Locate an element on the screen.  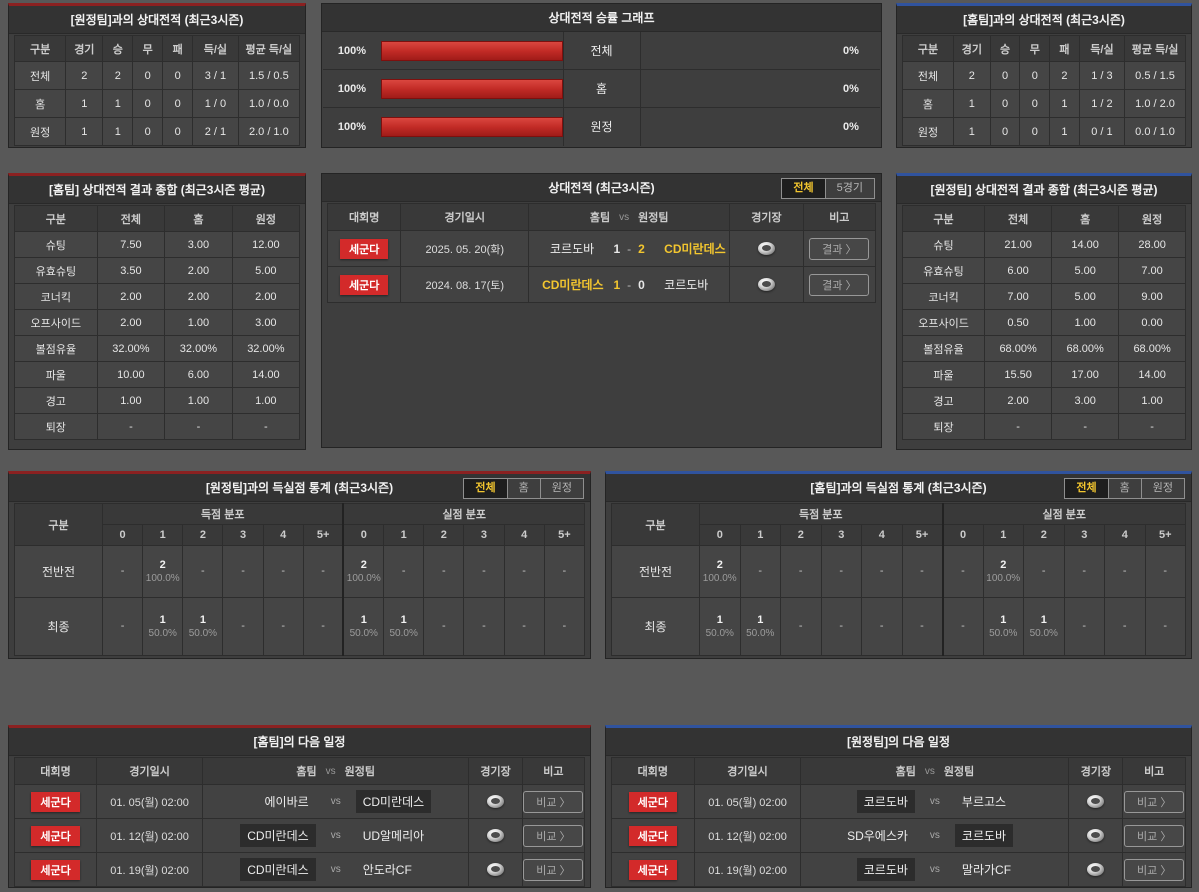
panel-title: [원정팀]과의 상대전적 (최근3시즌) is located at coordinates (157, 20).